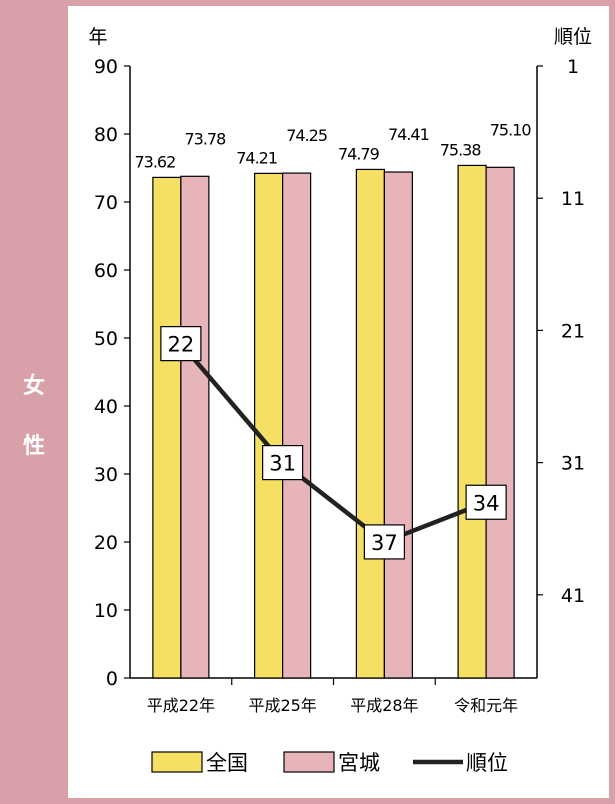 The width and height of the screenshot is (615, 804). Describe the element at coordinates (306, 135) in the screenshot. I see `bar-value-label: 74.25` at that location.